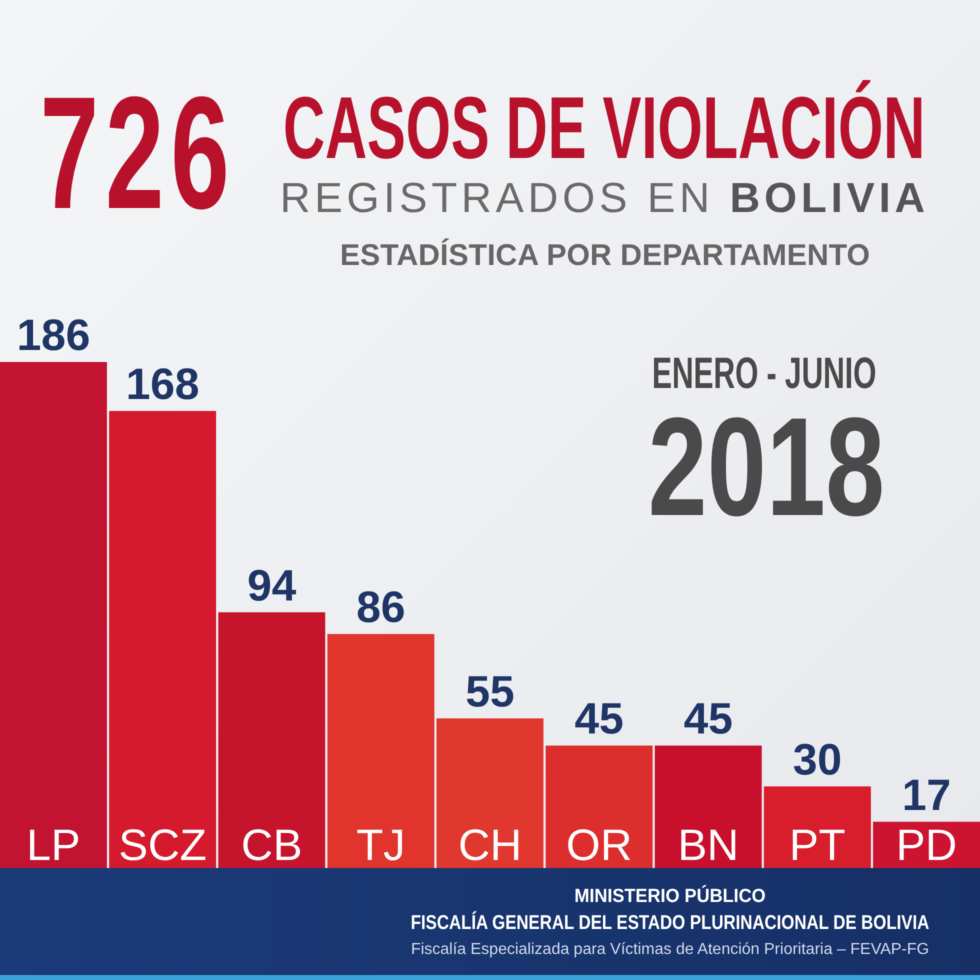  What do you see at coordinates (708, 845) in the screenshot?
I see `x-tick-label: BN` at bounding box center [708, 845].